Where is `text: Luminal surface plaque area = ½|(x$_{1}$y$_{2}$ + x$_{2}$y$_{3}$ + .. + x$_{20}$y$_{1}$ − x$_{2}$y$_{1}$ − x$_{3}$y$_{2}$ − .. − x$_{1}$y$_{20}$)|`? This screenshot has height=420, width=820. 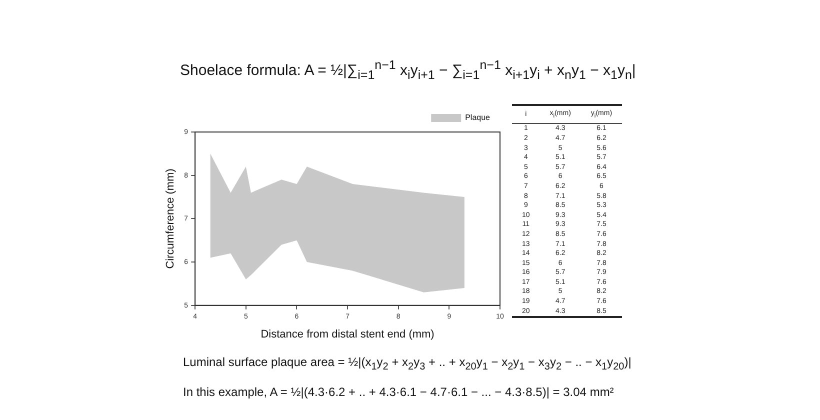 text: Luminal surface plaque area = ½|(x$_{1}$y$_{2}$ + x$_{2}$y$_{3}$ + .. + x$_{20}$y$_{1}$ − x$_{2}$y$_{1}$ − x$_{3}$y$_{2}$ − .. − x$_{1}$y$_{20}$)| is located at coordinates (407, 363).